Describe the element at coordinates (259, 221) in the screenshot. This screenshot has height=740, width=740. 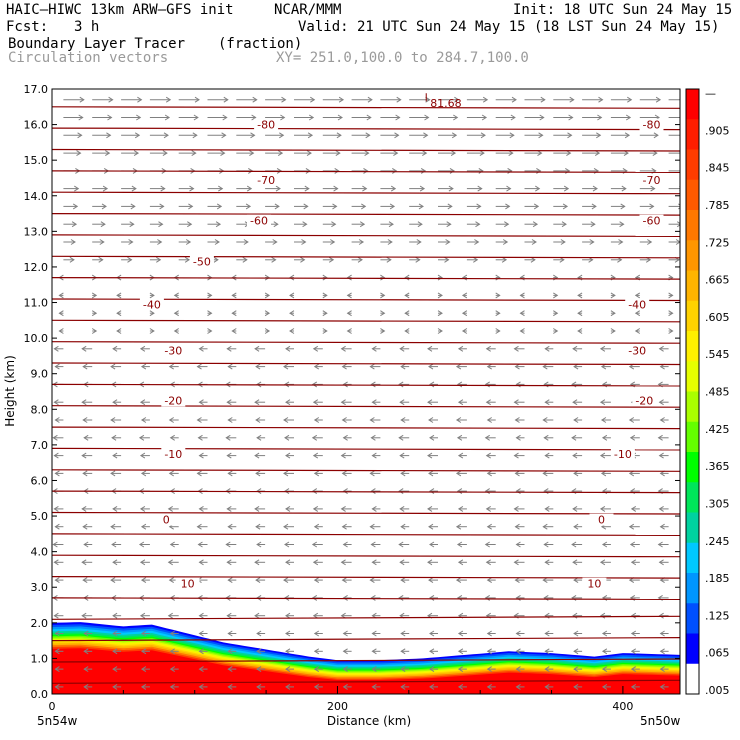
I see `isotherm-label: -60` at that location.